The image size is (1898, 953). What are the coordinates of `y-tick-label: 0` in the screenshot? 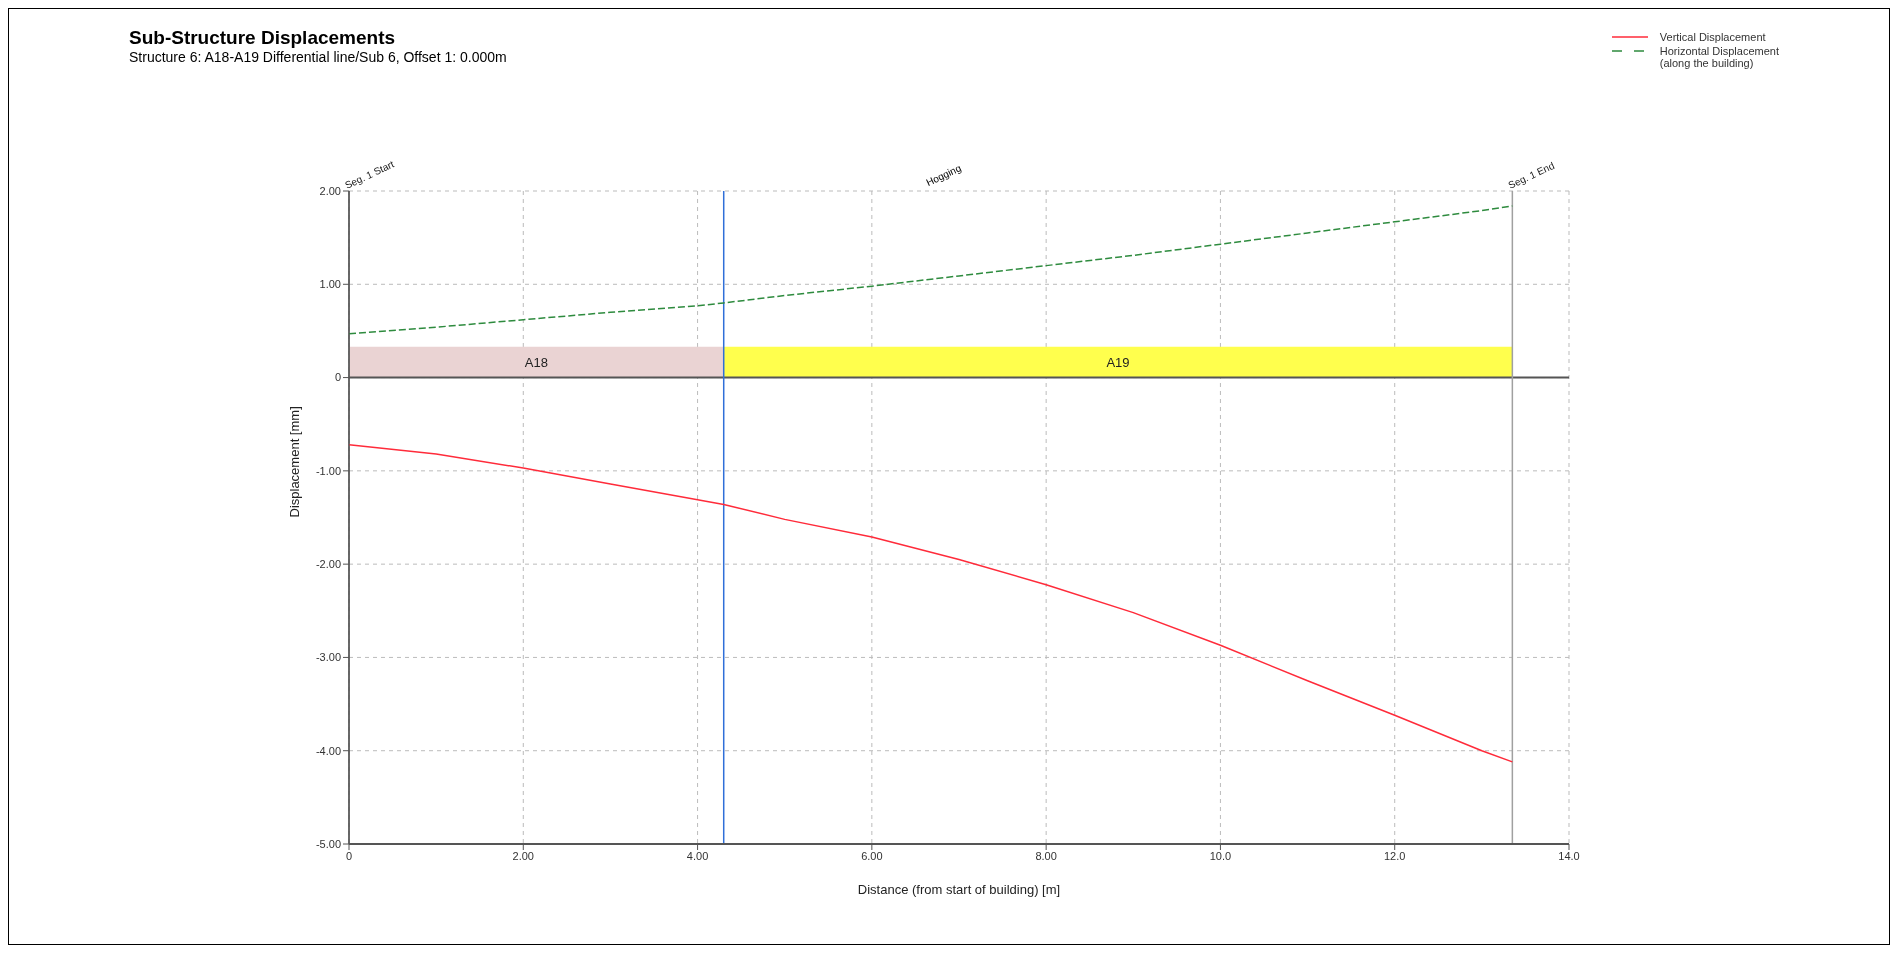 It's located at (337, 377).